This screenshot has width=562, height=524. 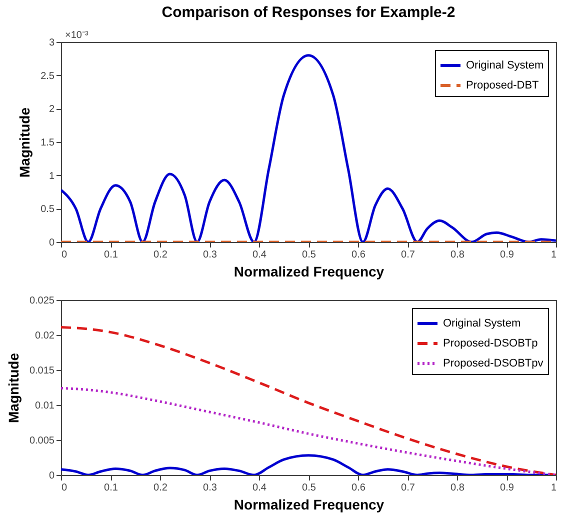 I want to click on legend-label: Proposed-DBT, so click(x=503, y=86).